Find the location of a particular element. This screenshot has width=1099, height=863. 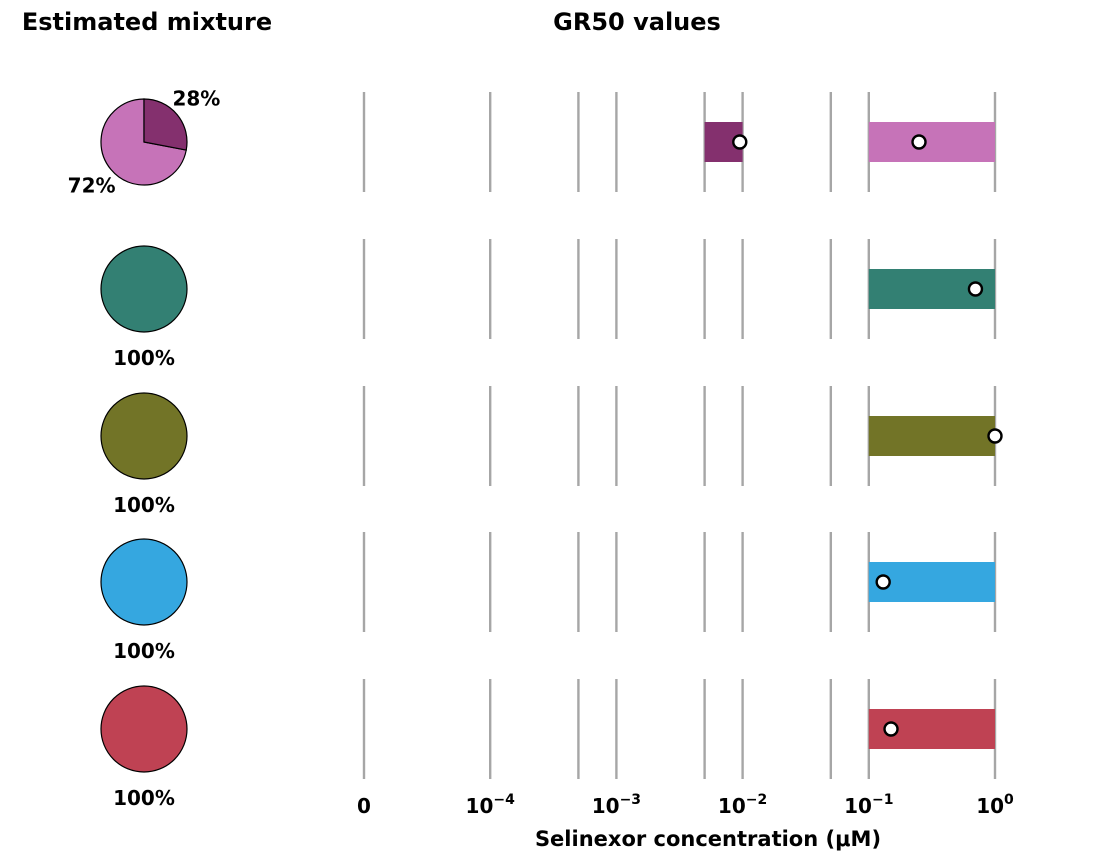

x-tick-label: 100 is located at coordinates (995, 805).